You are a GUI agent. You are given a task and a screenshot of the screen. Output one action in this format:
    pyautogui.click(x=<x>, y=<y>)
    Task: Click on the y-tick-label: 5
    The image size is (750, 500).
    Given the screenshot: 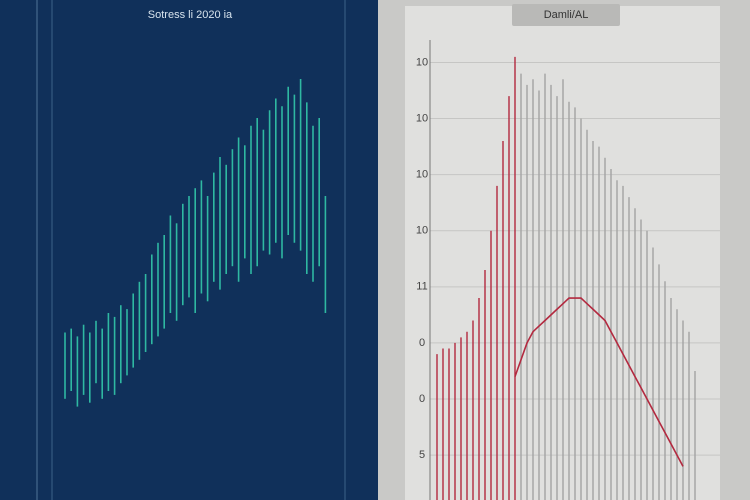 What is the action you would take?
    pyautogui.click(x=422, y=455)
    